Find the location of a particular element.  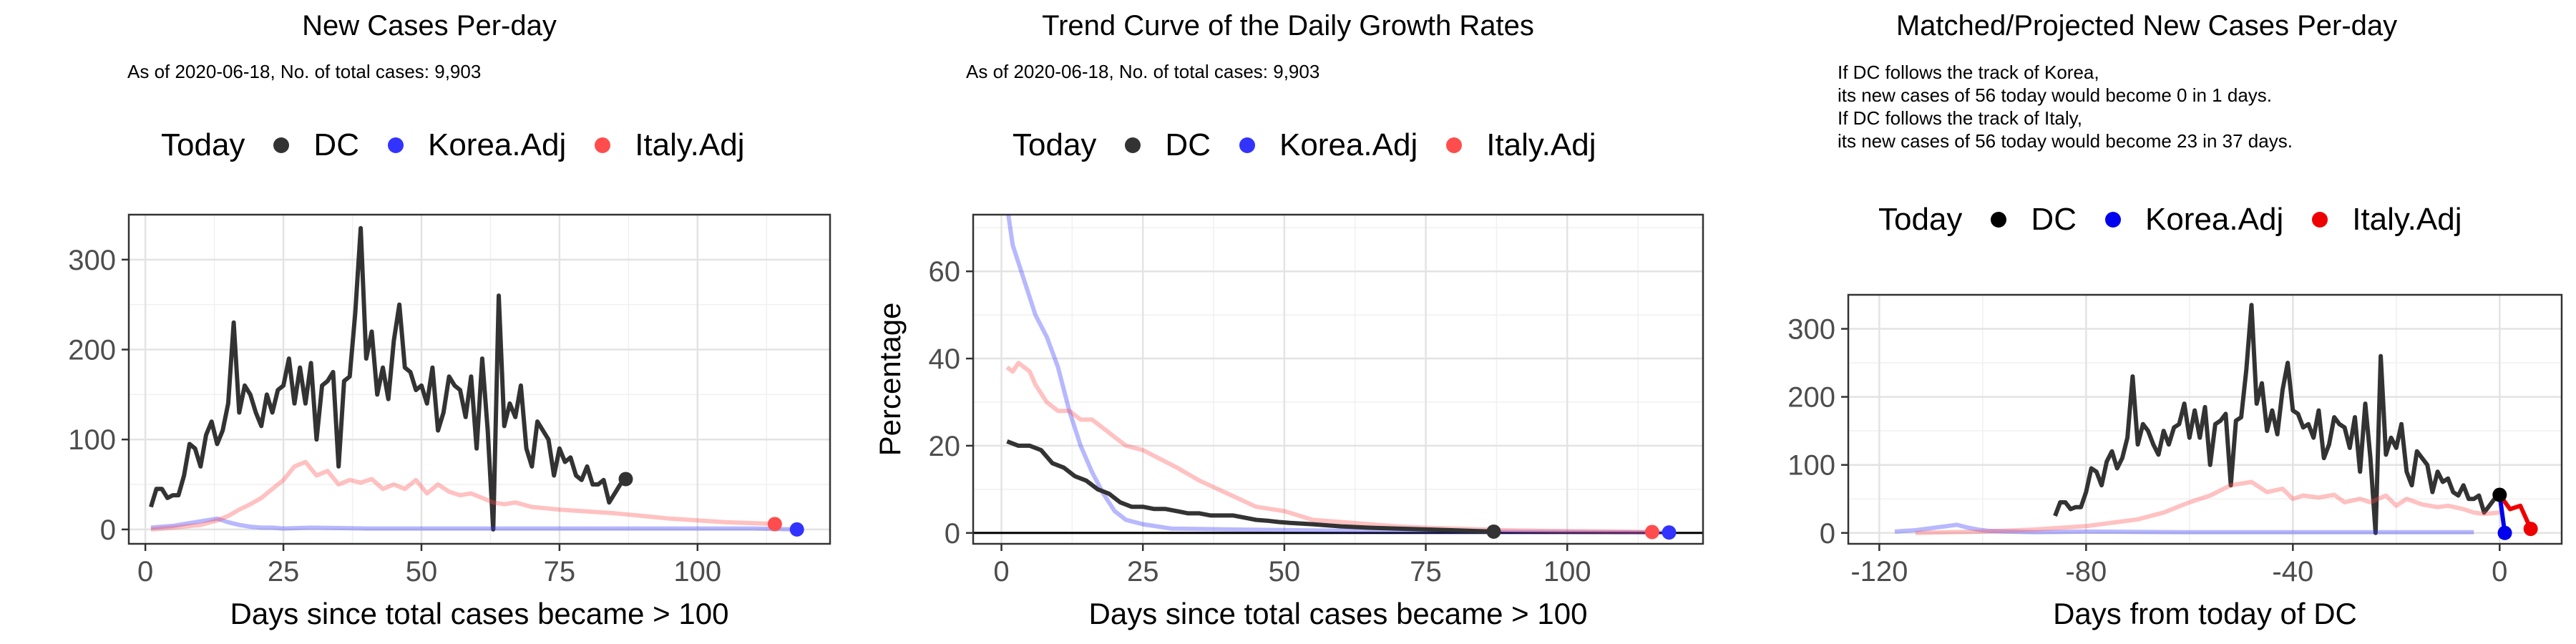

y-tick-label: 20 is located at coordinates (945, 446).